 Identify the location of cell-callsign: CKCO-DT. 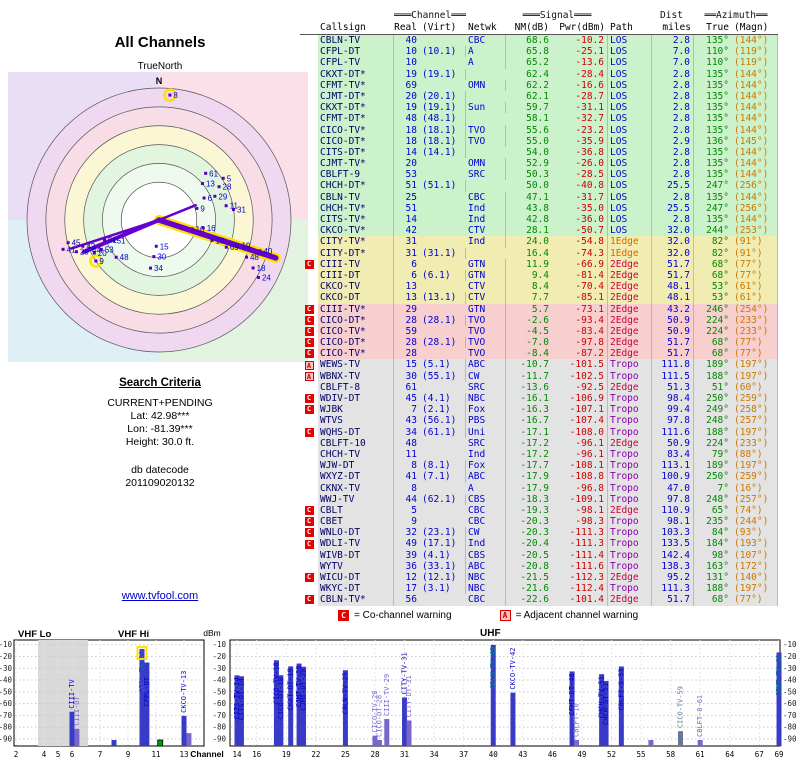
(356, 298).